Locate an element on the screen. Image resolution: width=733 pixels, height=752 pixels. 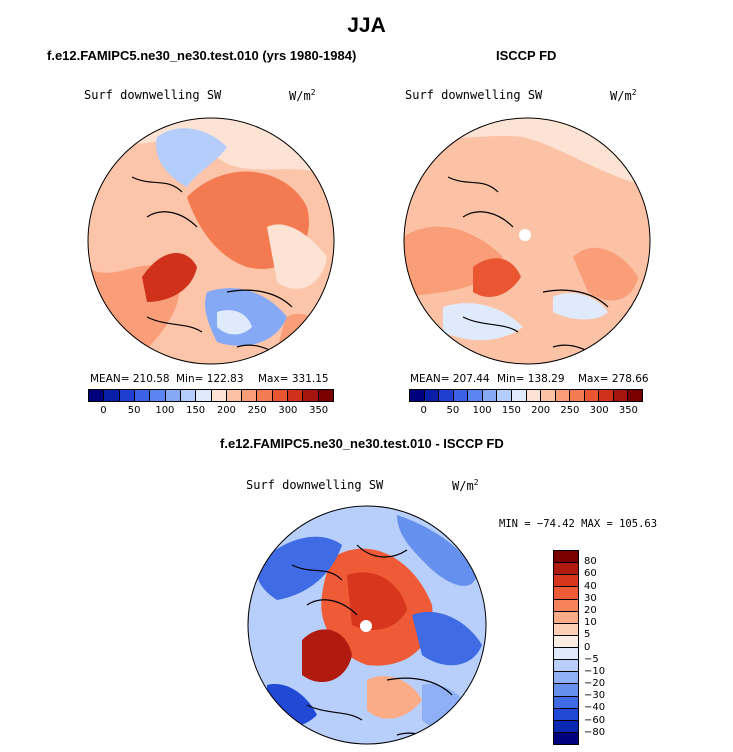
panel1-colorbar-ticks: 0 50 100 150 200 250 300 350 is located at coordinates (211, 412).